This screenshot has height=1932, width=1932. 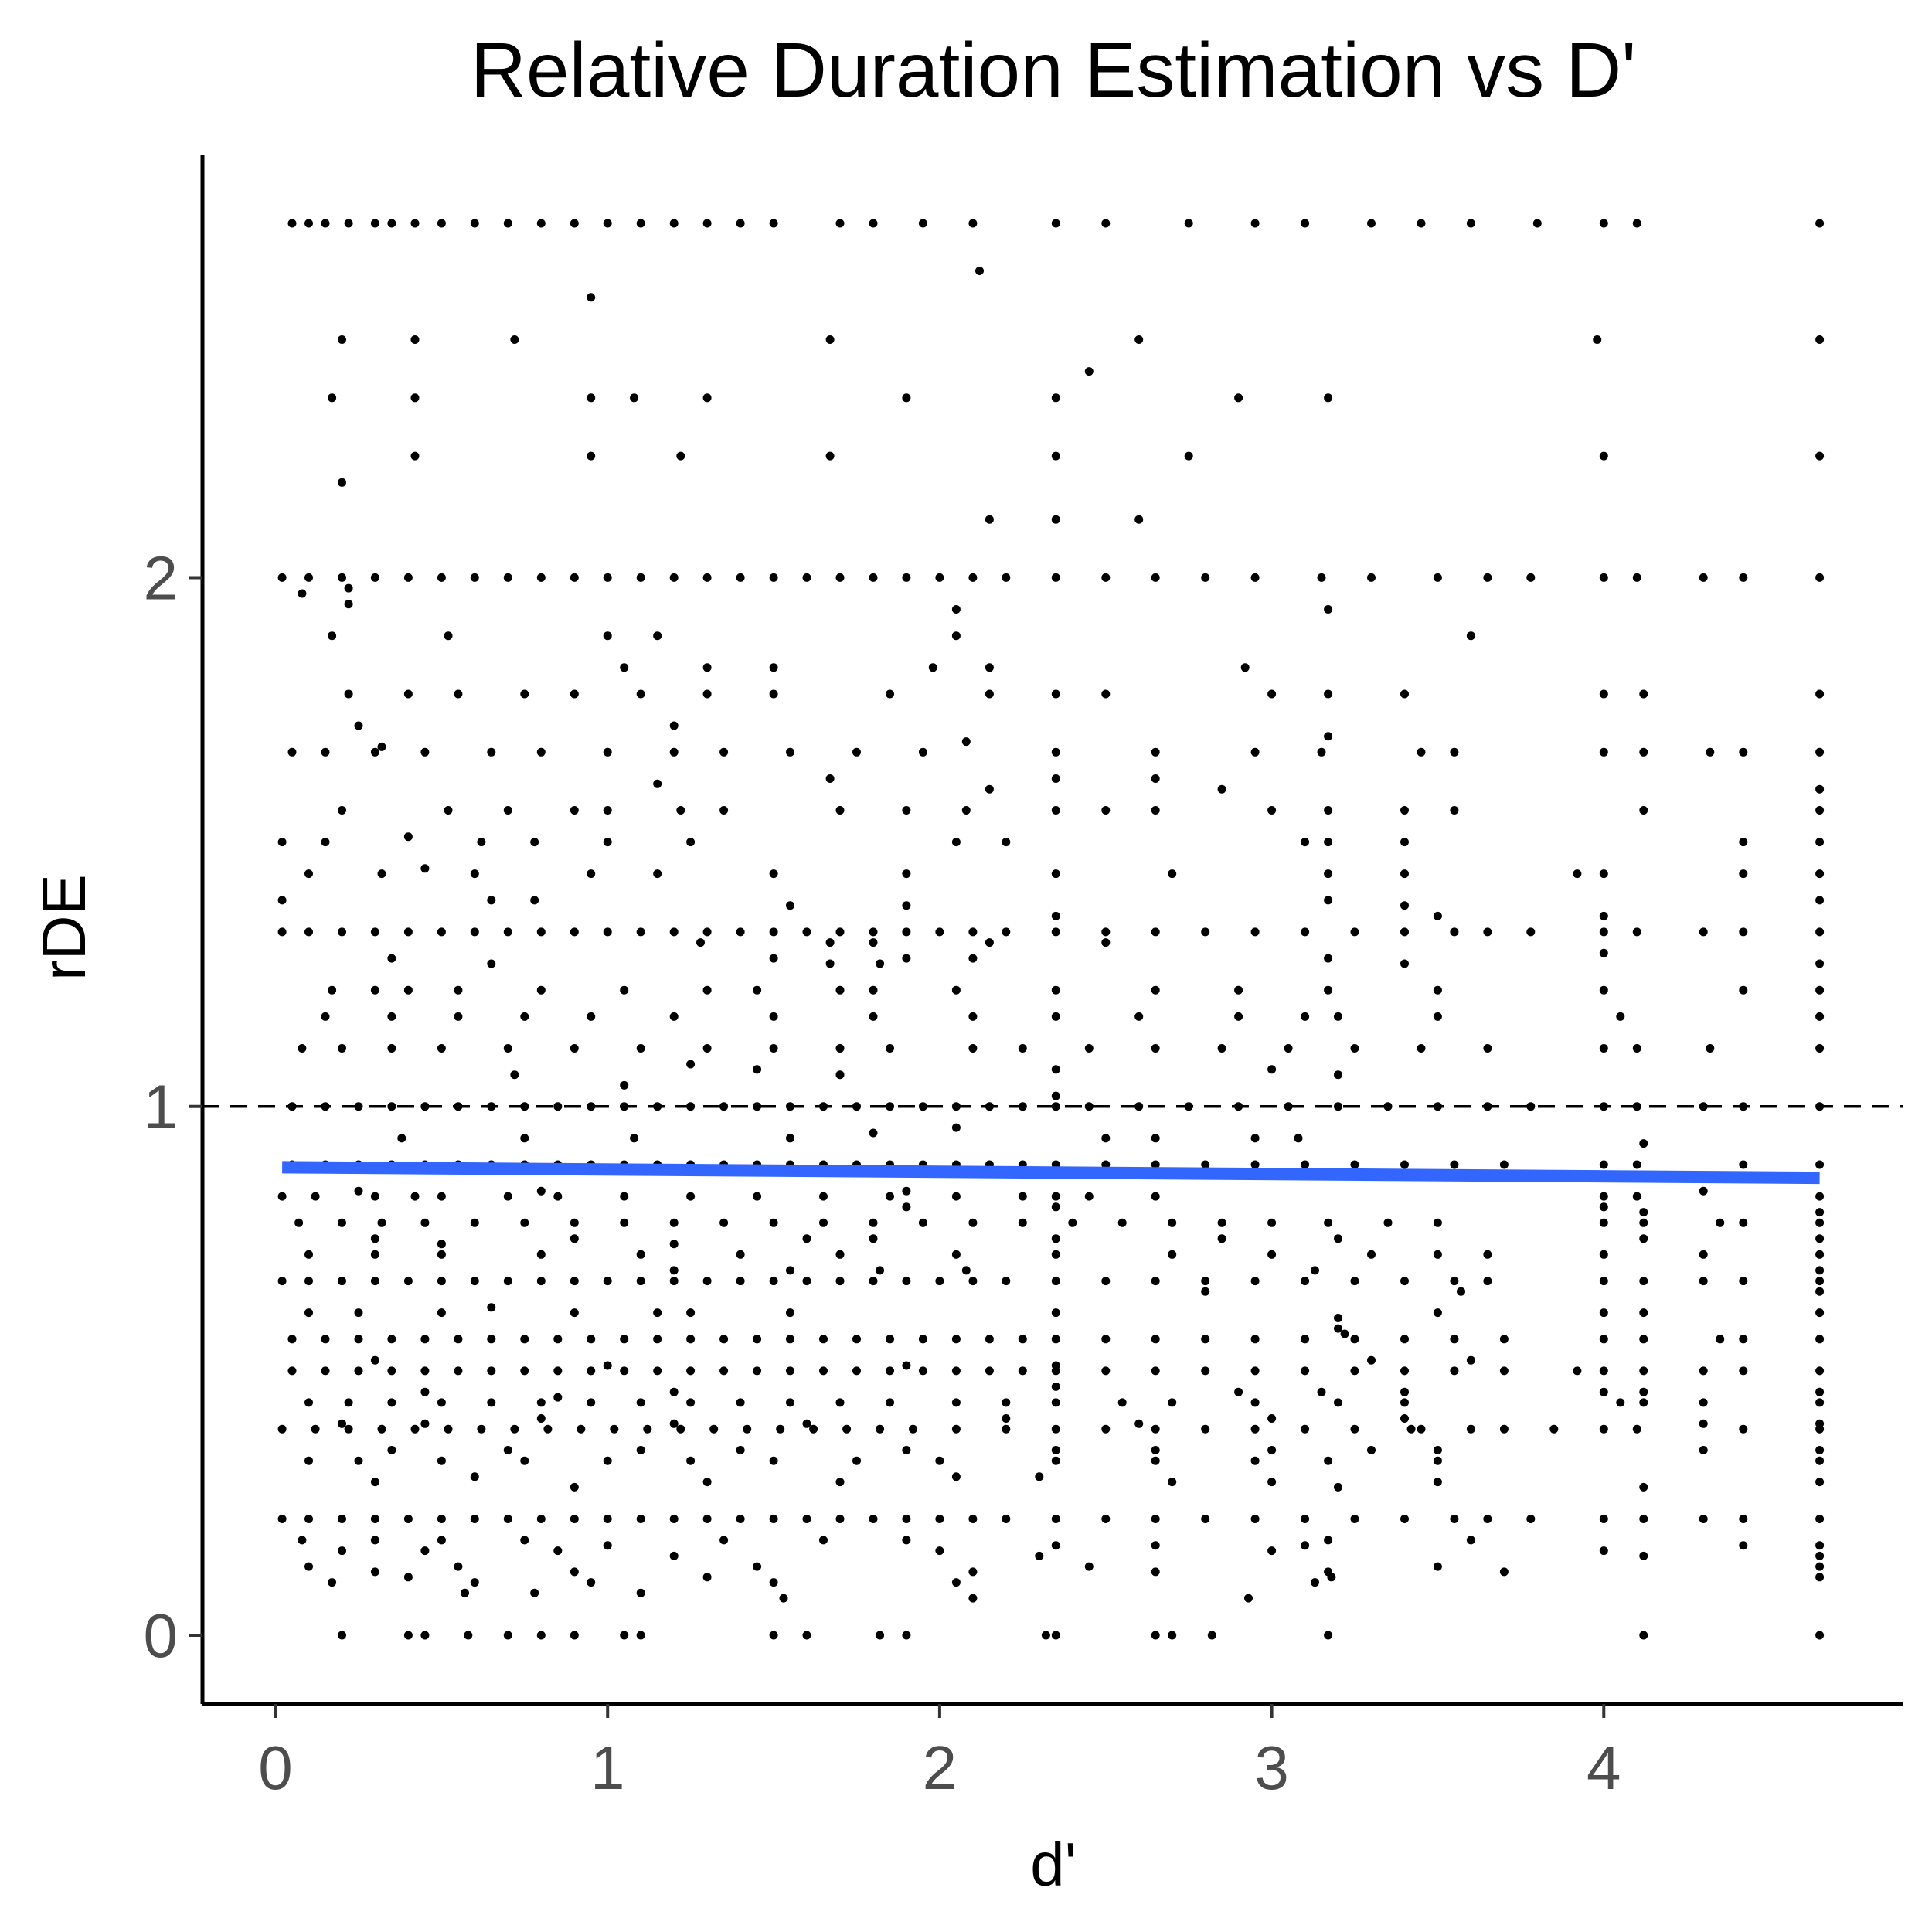 What do you see at coordinates (161, 1107) in the screenshot?
I see `y-tick-label: 1` at bounding box center [161, 1107].